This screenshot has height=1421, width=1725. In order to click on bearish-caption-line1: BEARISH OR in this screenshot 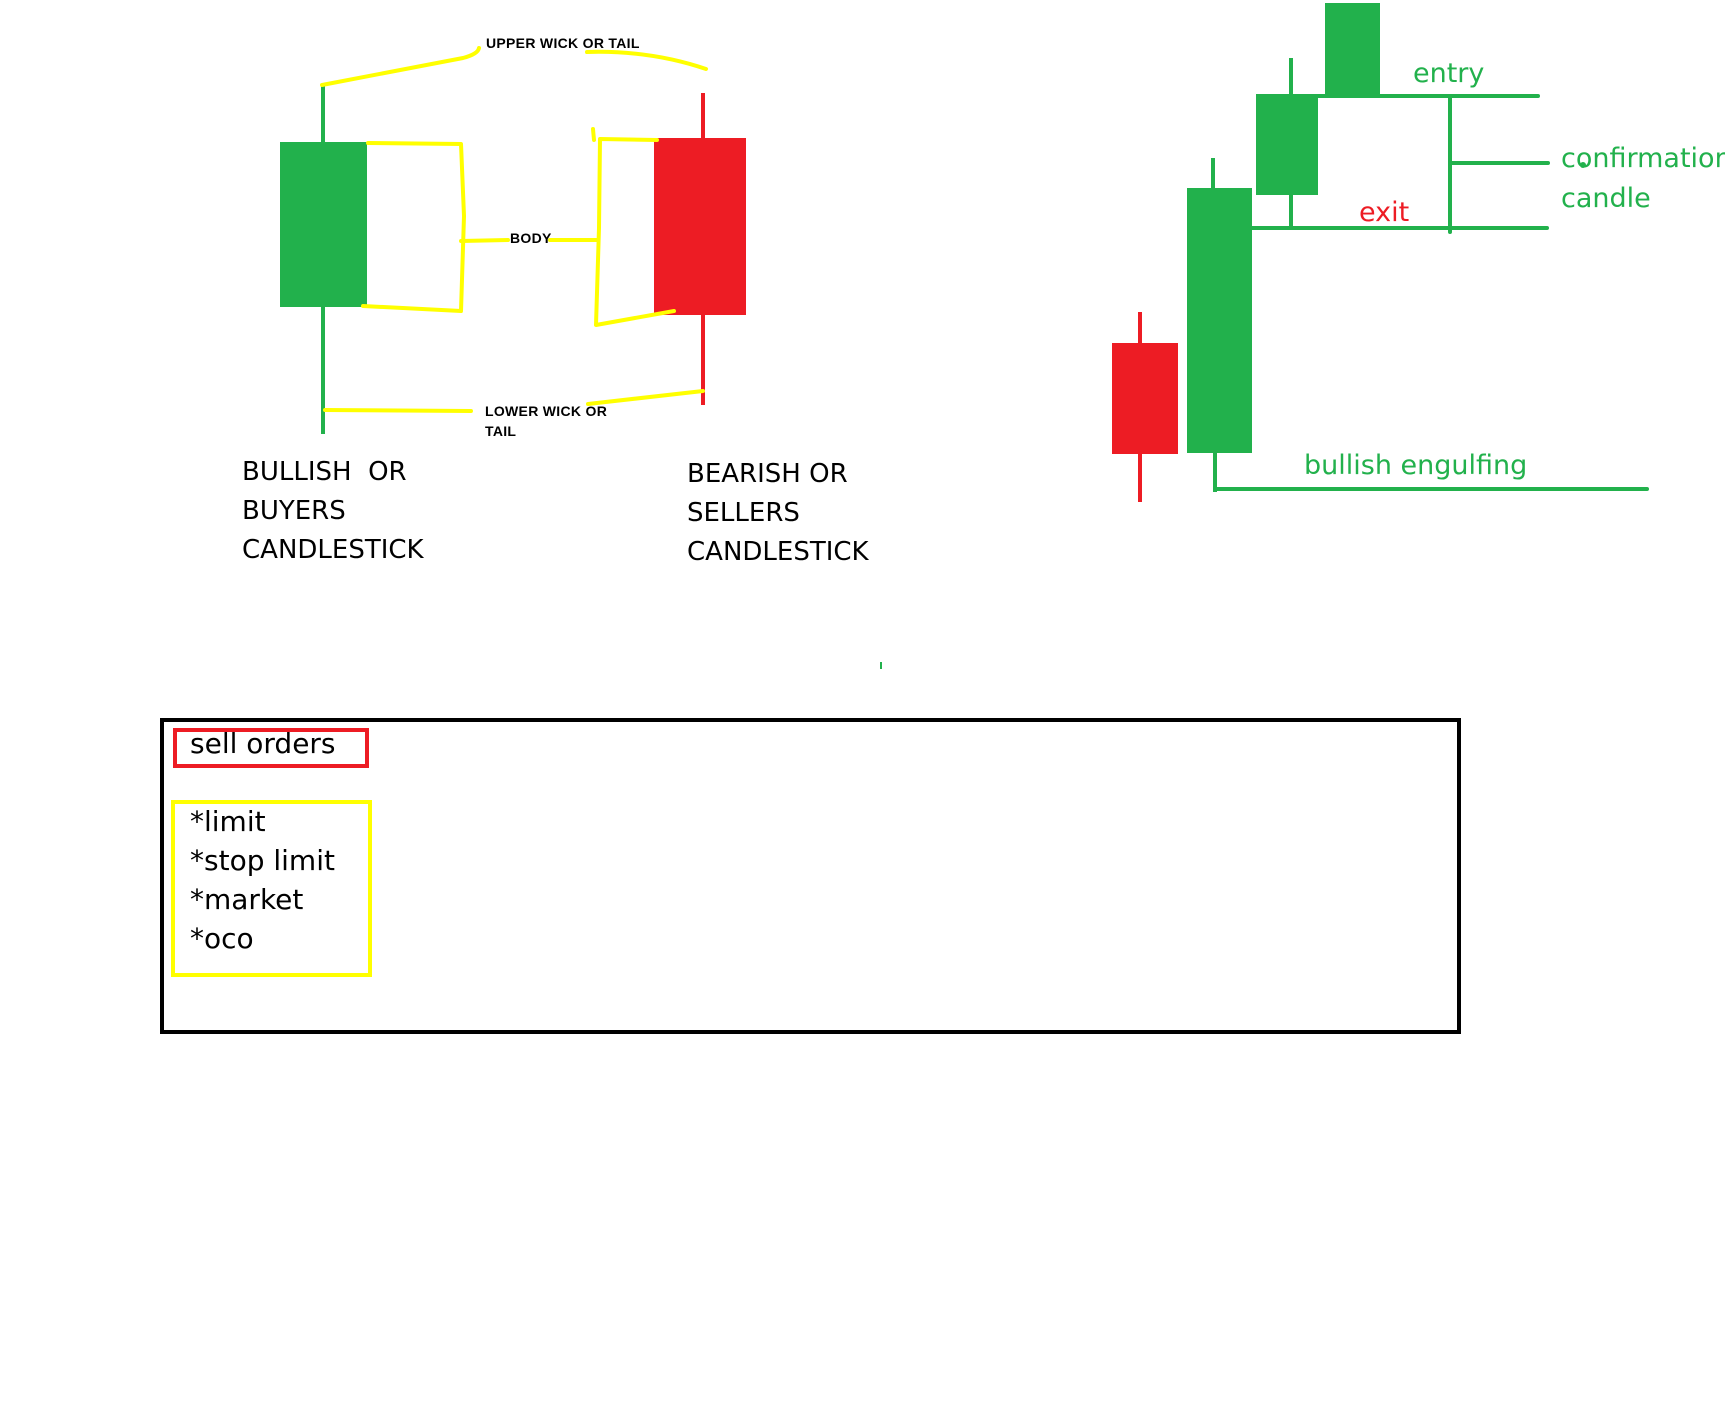, I will do `click(767, 474)`.